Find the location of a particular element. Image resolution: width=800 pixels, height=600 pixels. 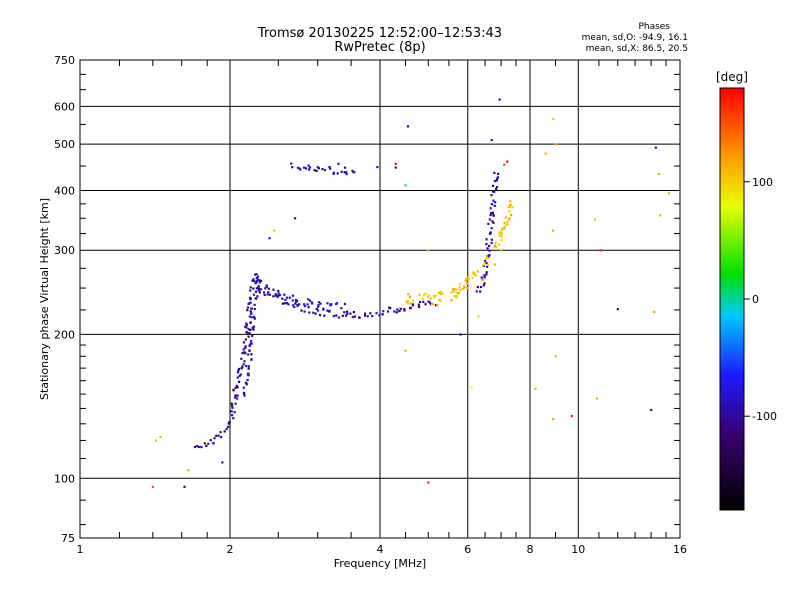

x-axis-label: Frequency [MHz] is located at coordinates (380, 563).